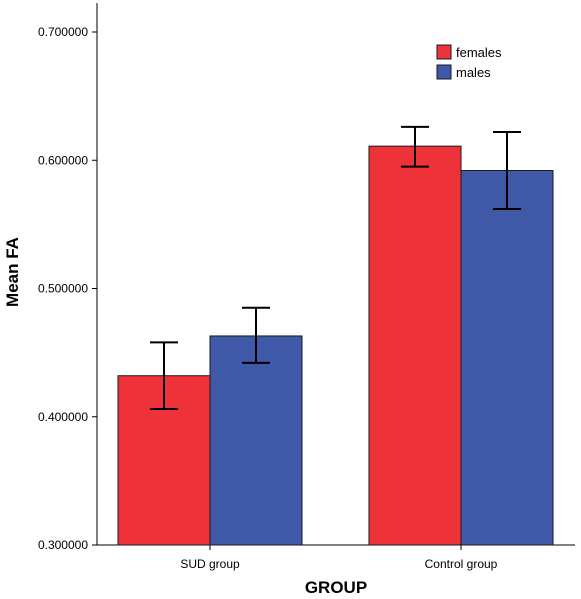 Image resolution: width=581 pixels, height=599 pixels. What do you see at coordinates (210, 564) in the screenshot?
I see `x-tick-label: SUD group` at bounding box center [210, 564].